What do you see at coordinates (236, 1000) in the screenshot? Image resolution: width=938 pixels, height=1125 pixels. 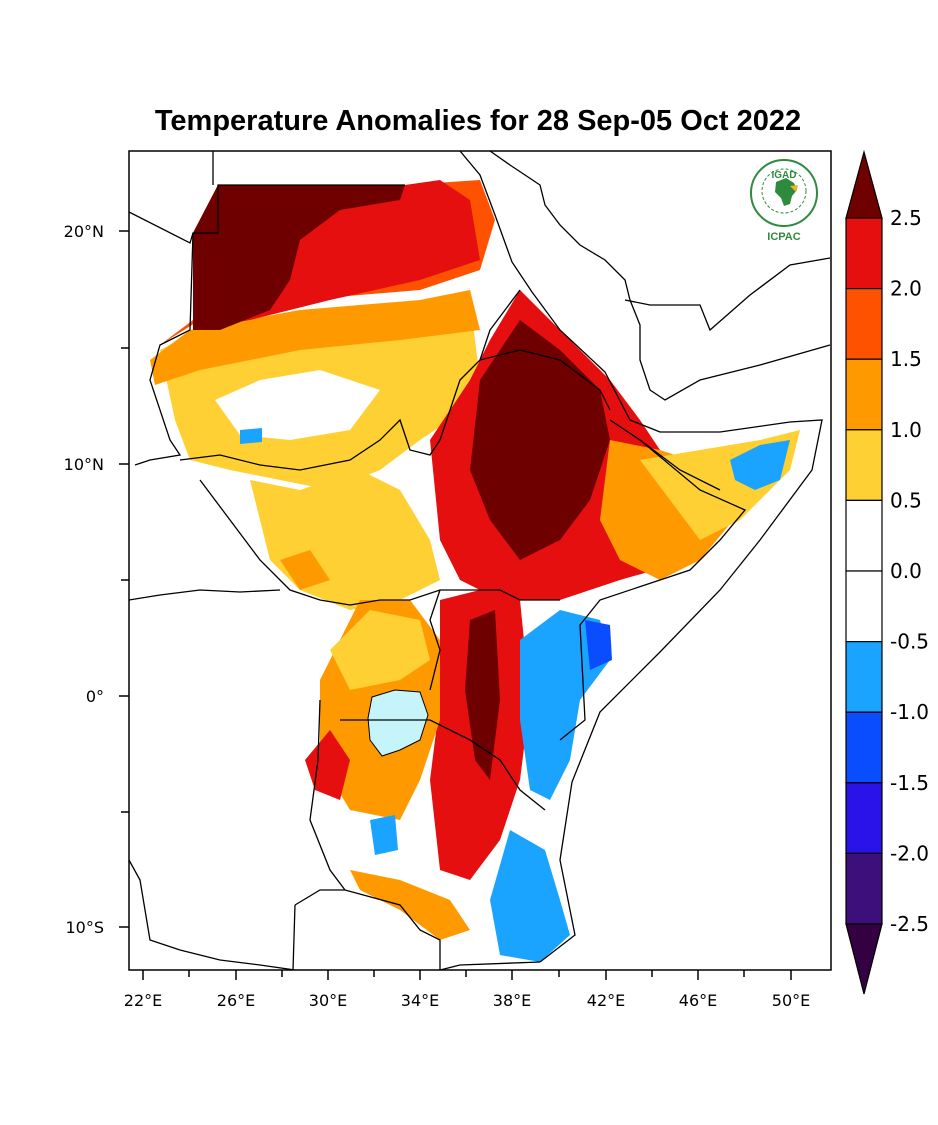 I see `lon-label-26e: 26°E` at bounding box center [236, 1000].